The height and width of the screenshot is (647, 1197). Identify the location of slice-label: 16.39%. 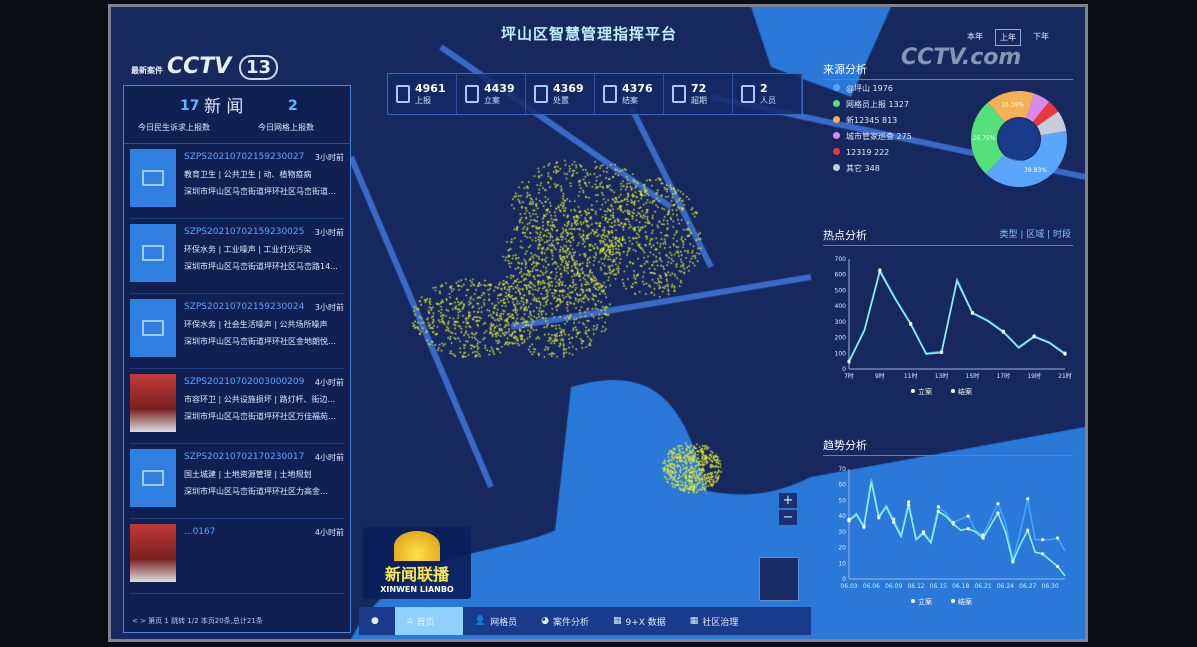
(1012, 105).